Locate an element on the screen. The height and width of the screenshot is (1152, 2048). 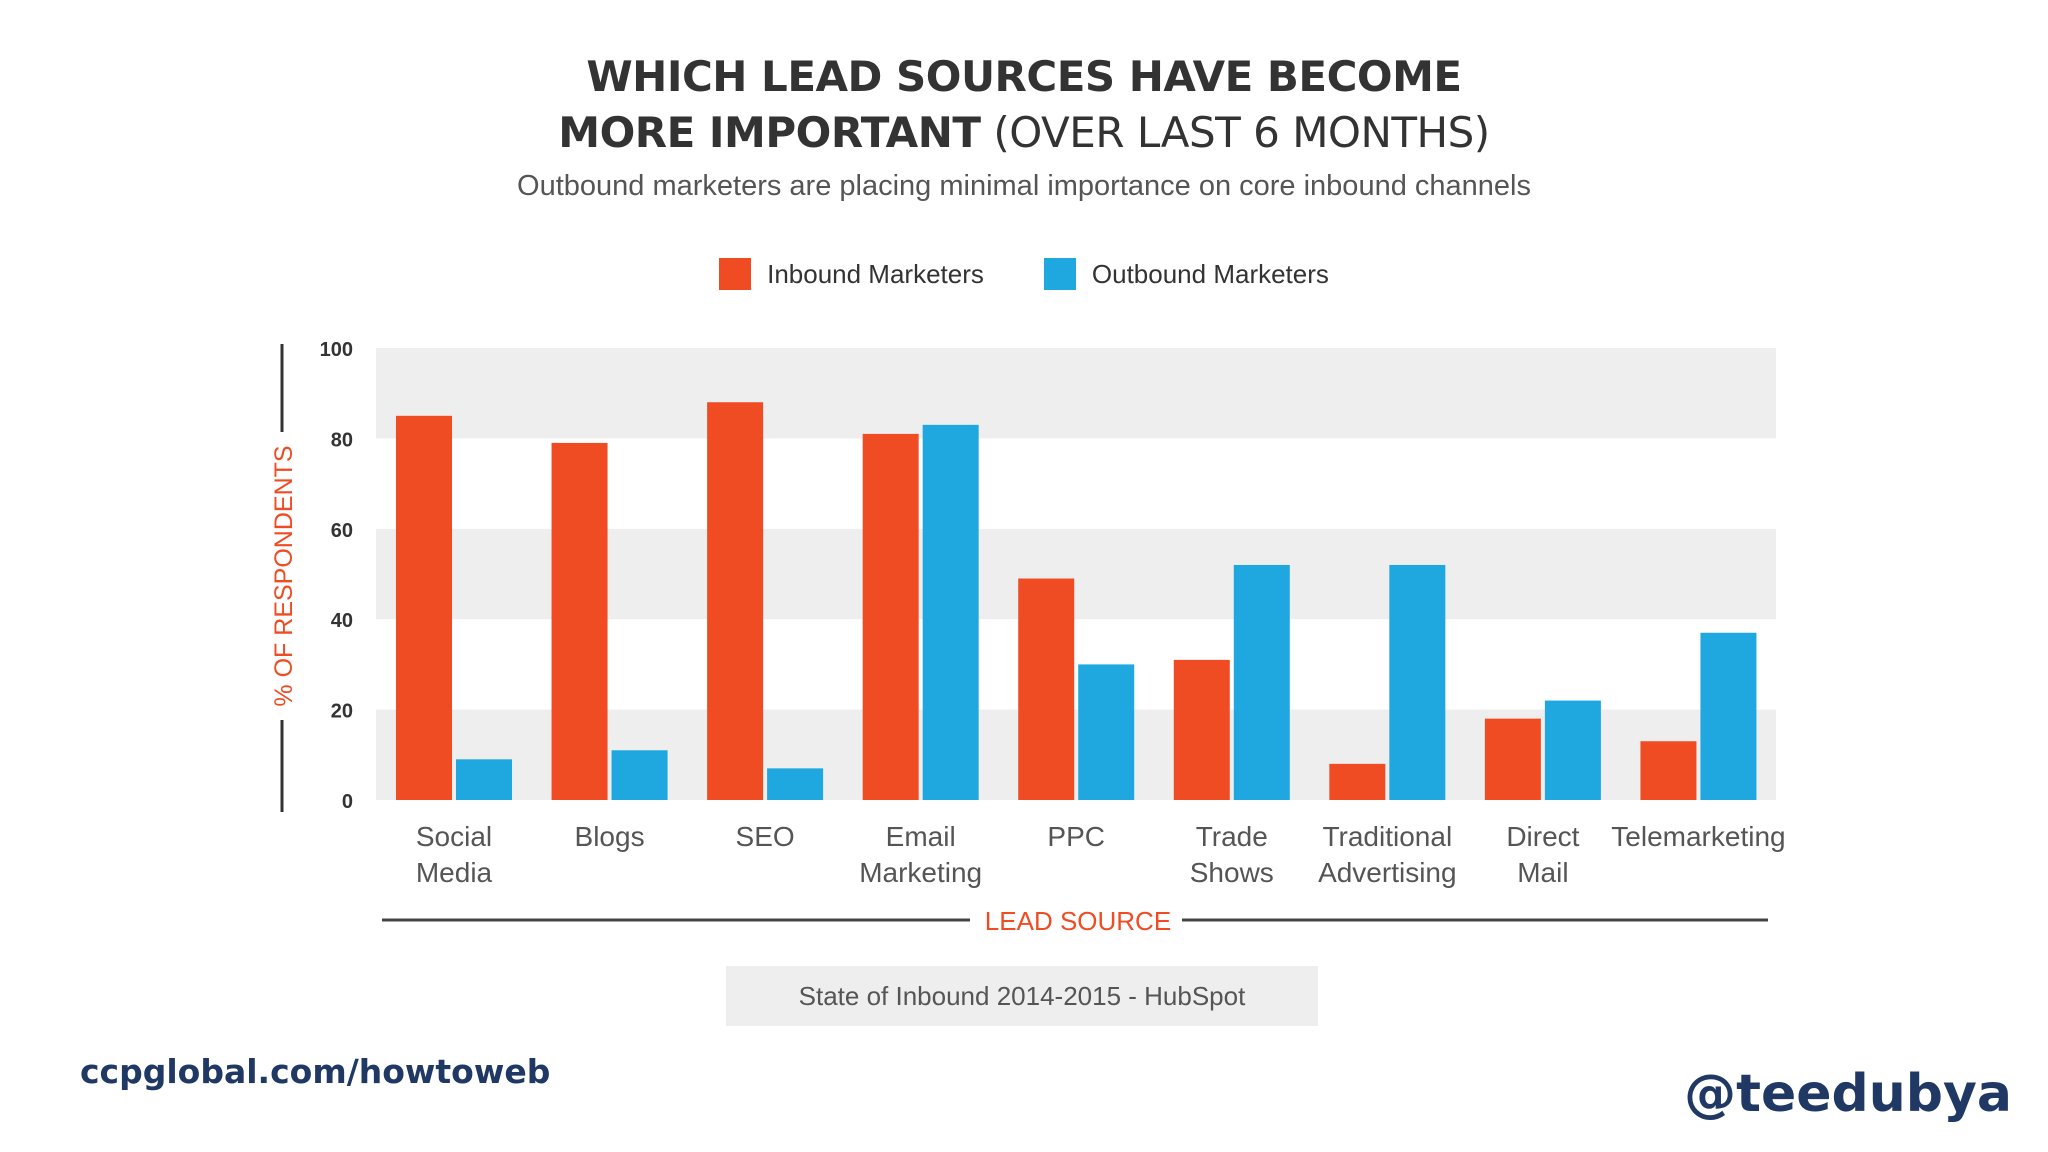
y-tick-label: 80 is located at coordinates (342, 440).